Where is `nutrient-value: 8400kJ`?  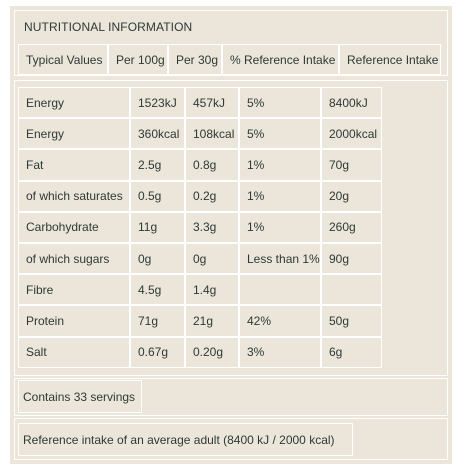 nutrient-value: 8400kJ is located at coordinates (351, 103).